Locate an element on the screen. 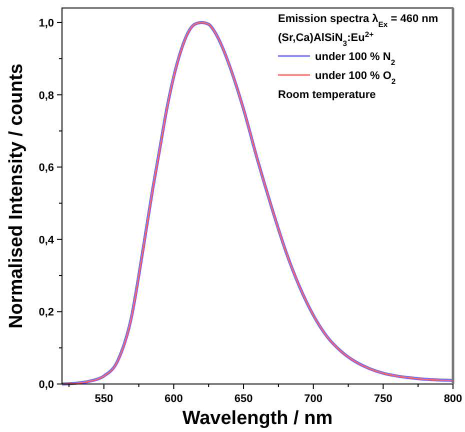 The width and height of the screenshot is (465, 432). legend-title: Emission spectra λ$_{Ex}$ = 460 nm is located at coordinates (358, 20).